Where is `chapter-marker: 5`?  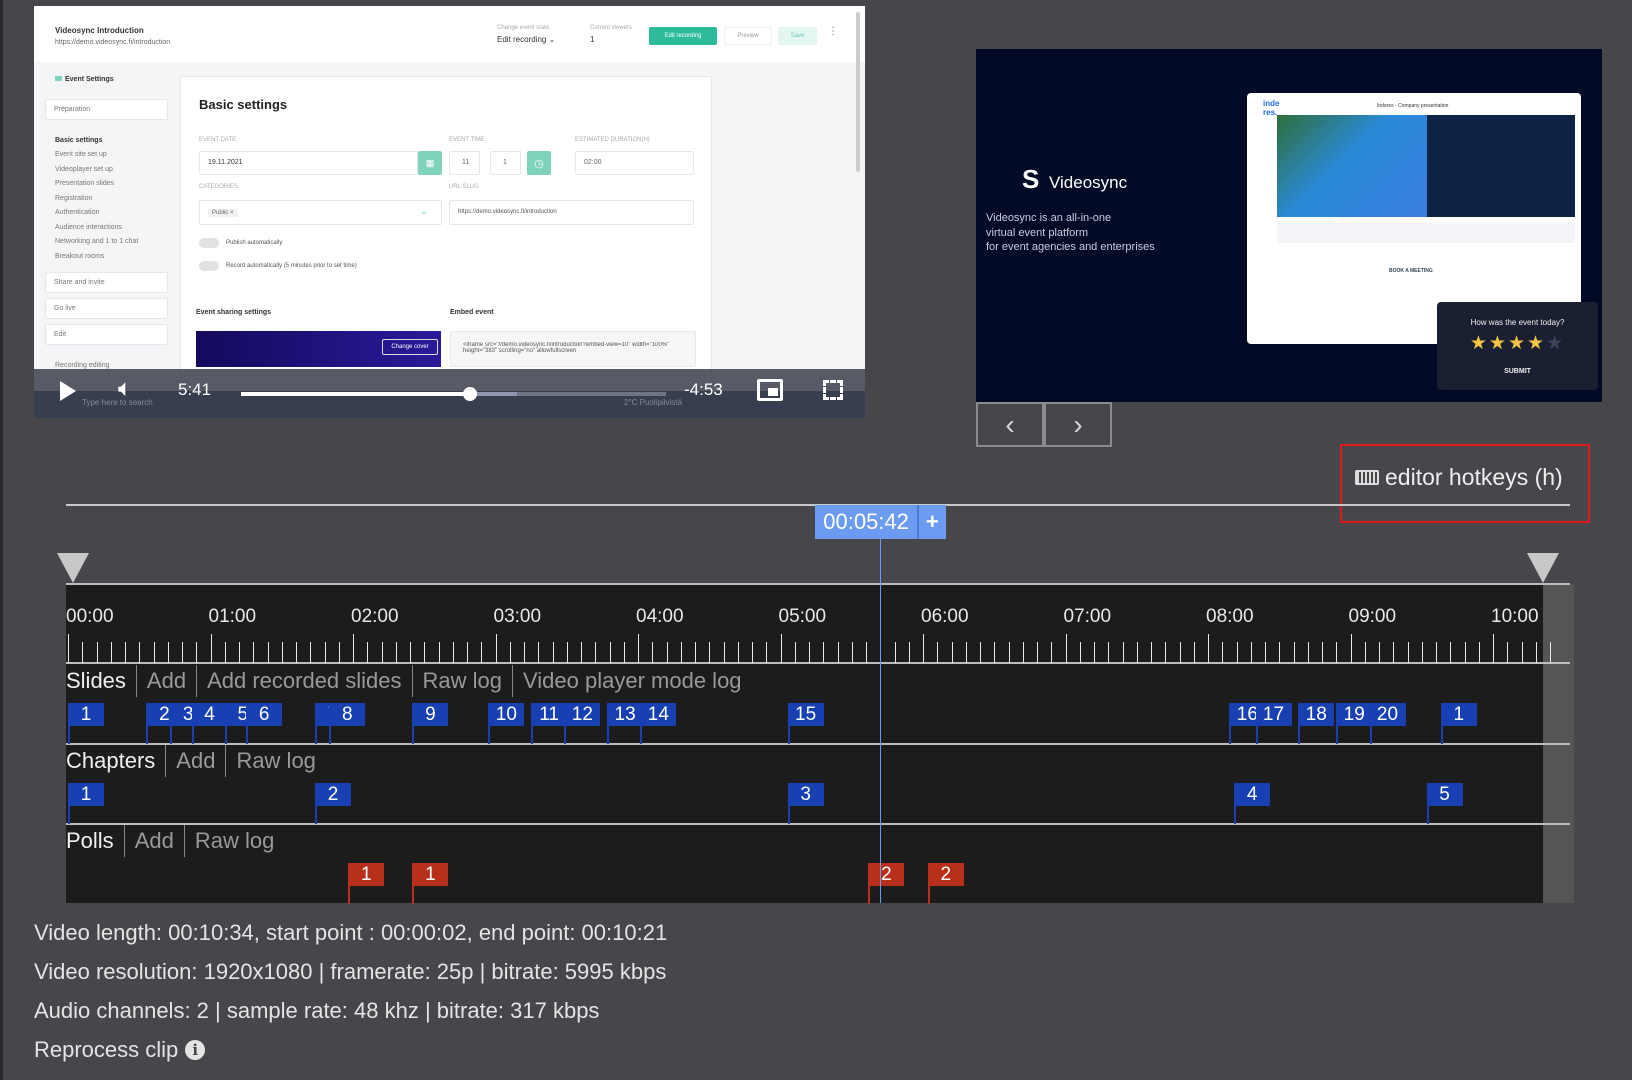
chapter-marker: 5 is located at coordinates (1444, 803).